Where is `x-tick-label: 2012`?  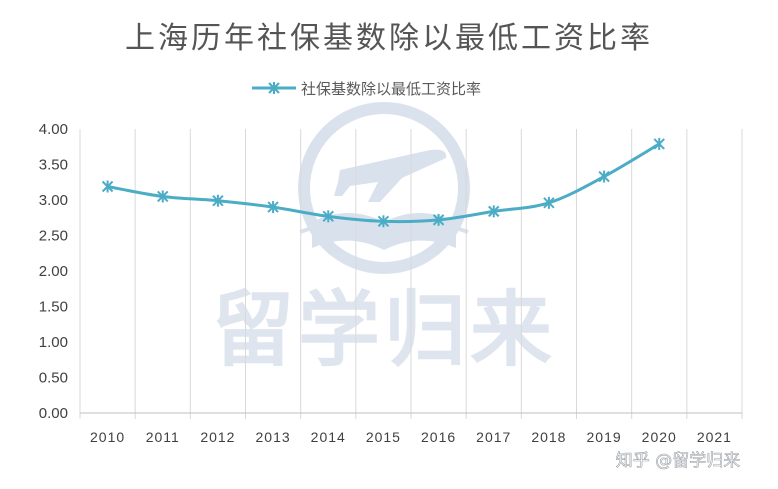 x-tick-label: 2012 is located at coordinates (217, 437).